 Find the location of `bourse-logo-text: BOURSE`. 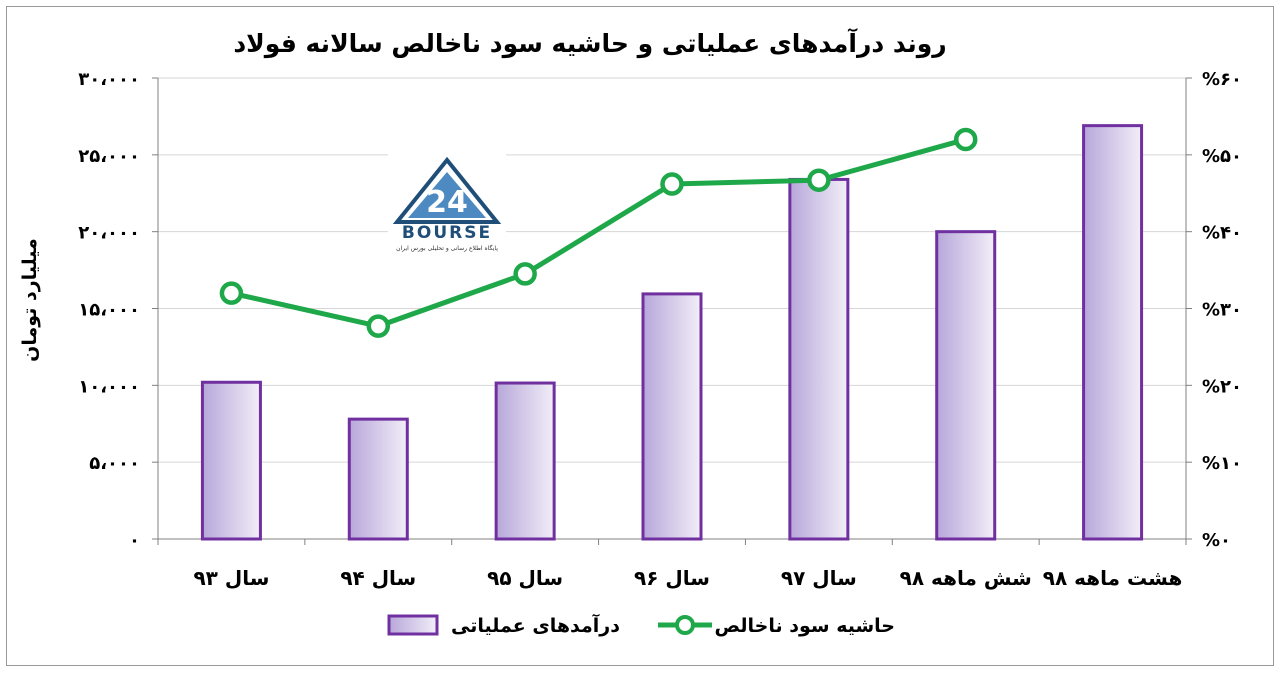

bourse-logo-text: BOURSE is located at coordinates (447, 233).